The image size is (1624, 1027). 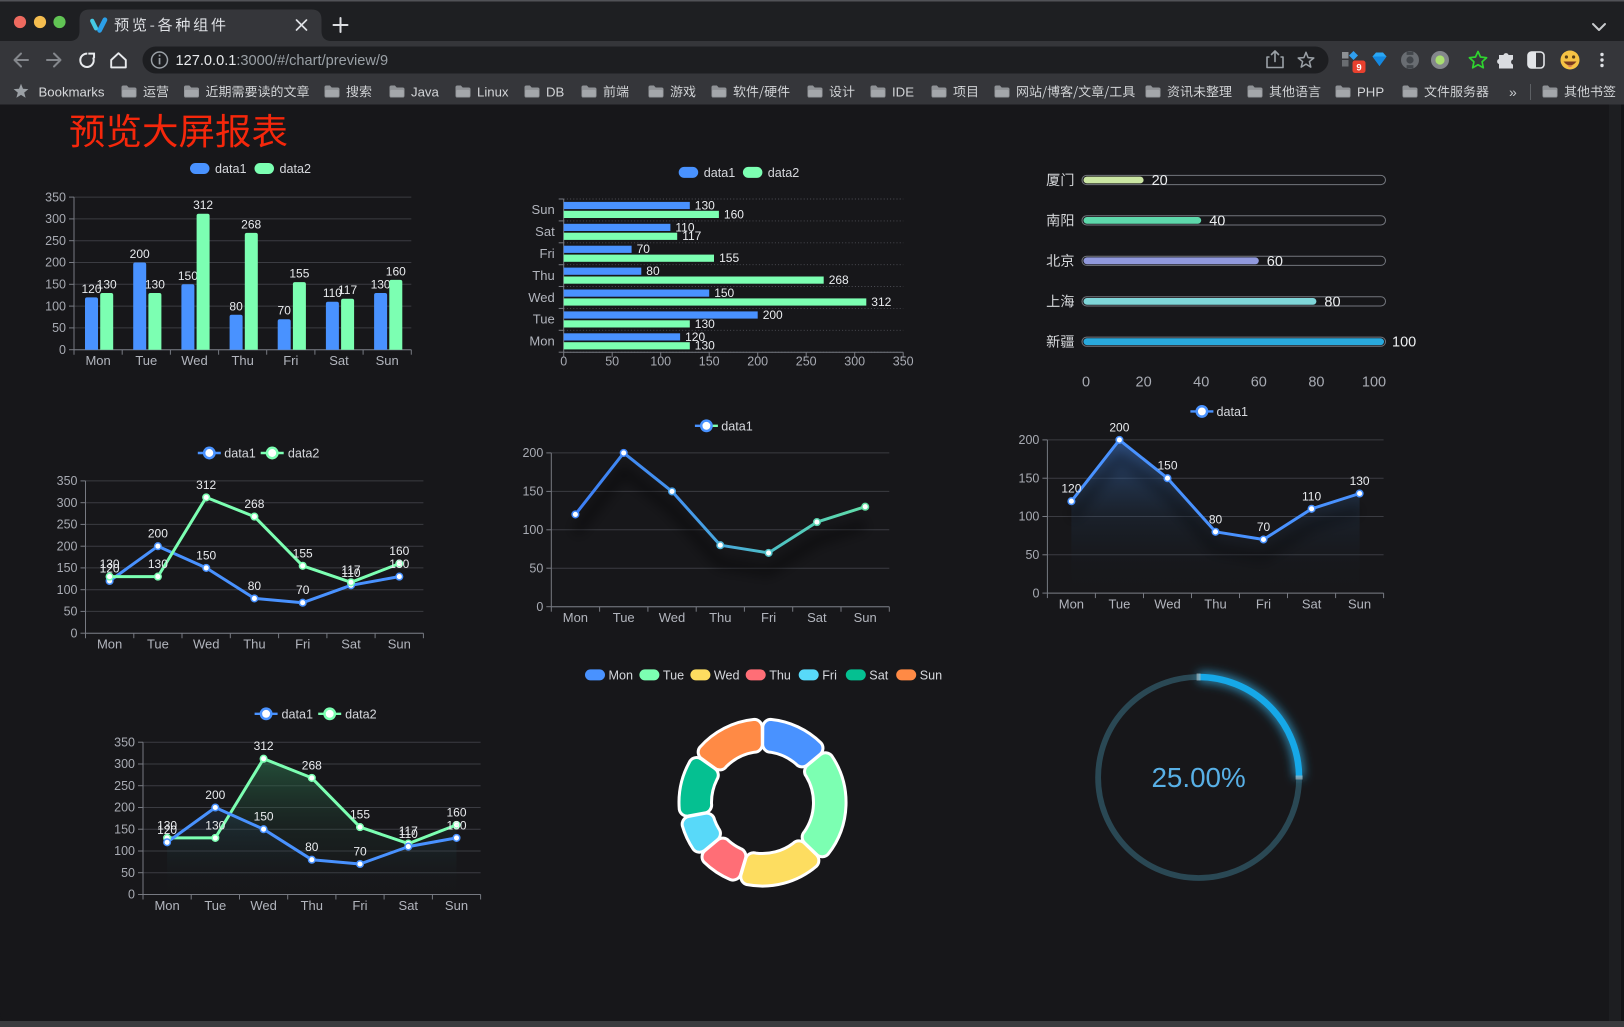 I want to click on svg-text:127.0.0.1:3000/#/chart/preview: 127.0.0.1:3000/#/chart/preview/9, so click(x=282, y=61).